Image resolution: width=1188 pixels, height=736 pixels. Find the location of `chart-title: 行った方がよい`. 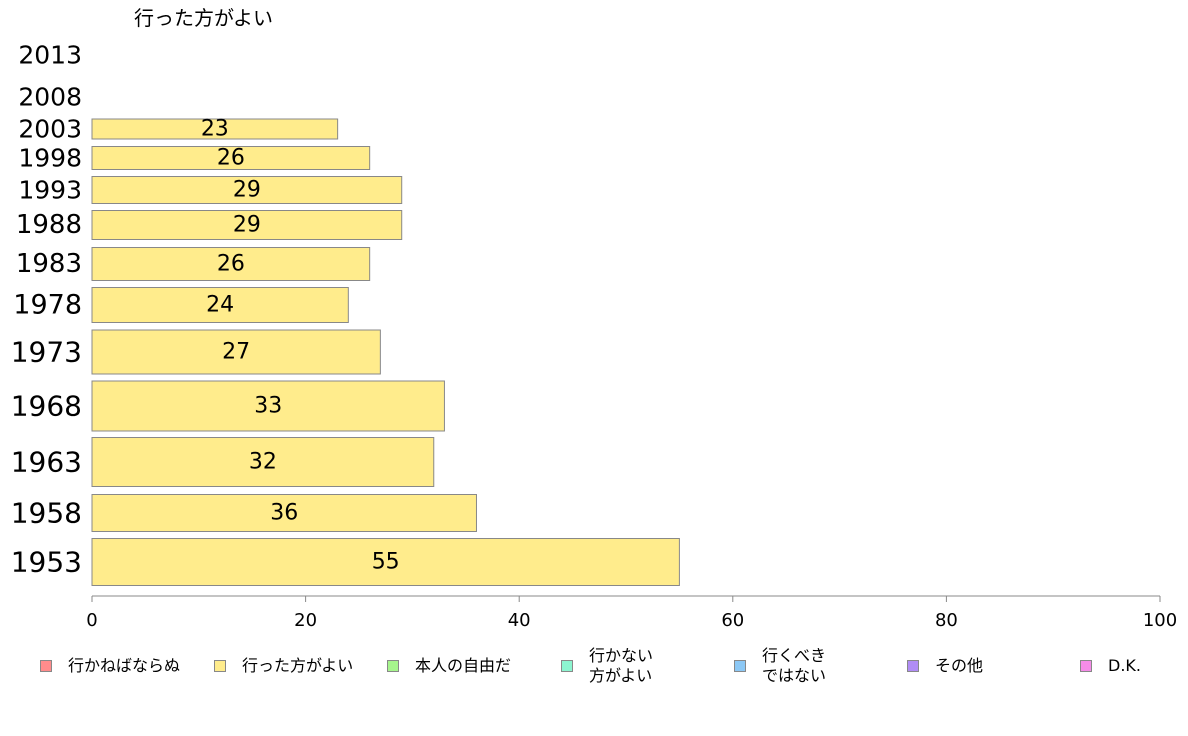

chart-title: 行った方がよい is located at coordinates (203, 18).